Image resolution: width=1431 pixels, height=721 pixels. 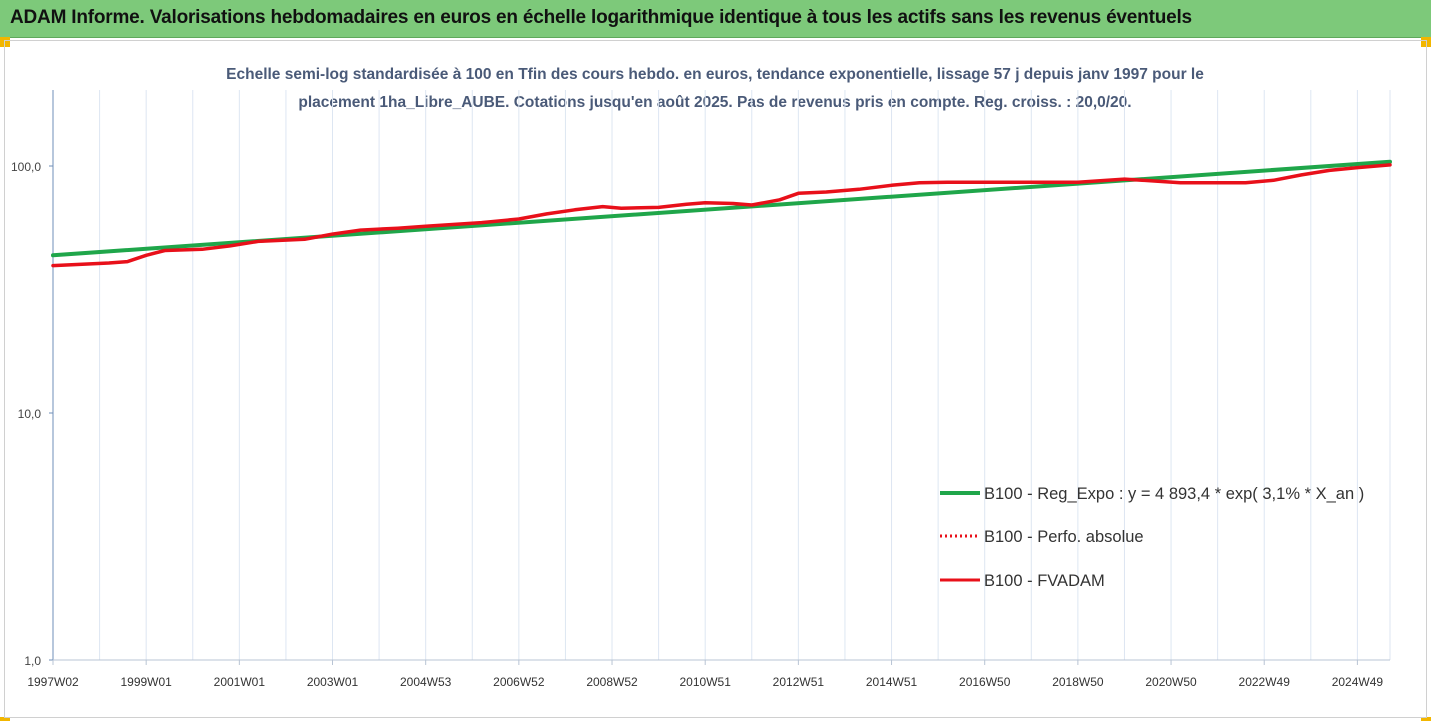 I want to click on corner-marker-left, so click(x=5, y=42).